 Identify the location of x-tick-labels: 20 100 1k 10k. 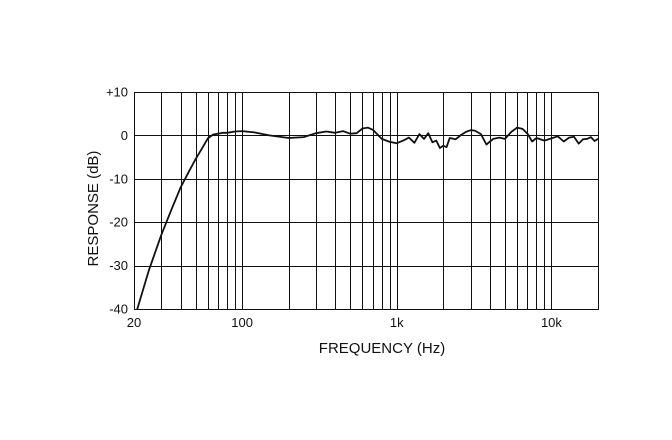
(345, 322).